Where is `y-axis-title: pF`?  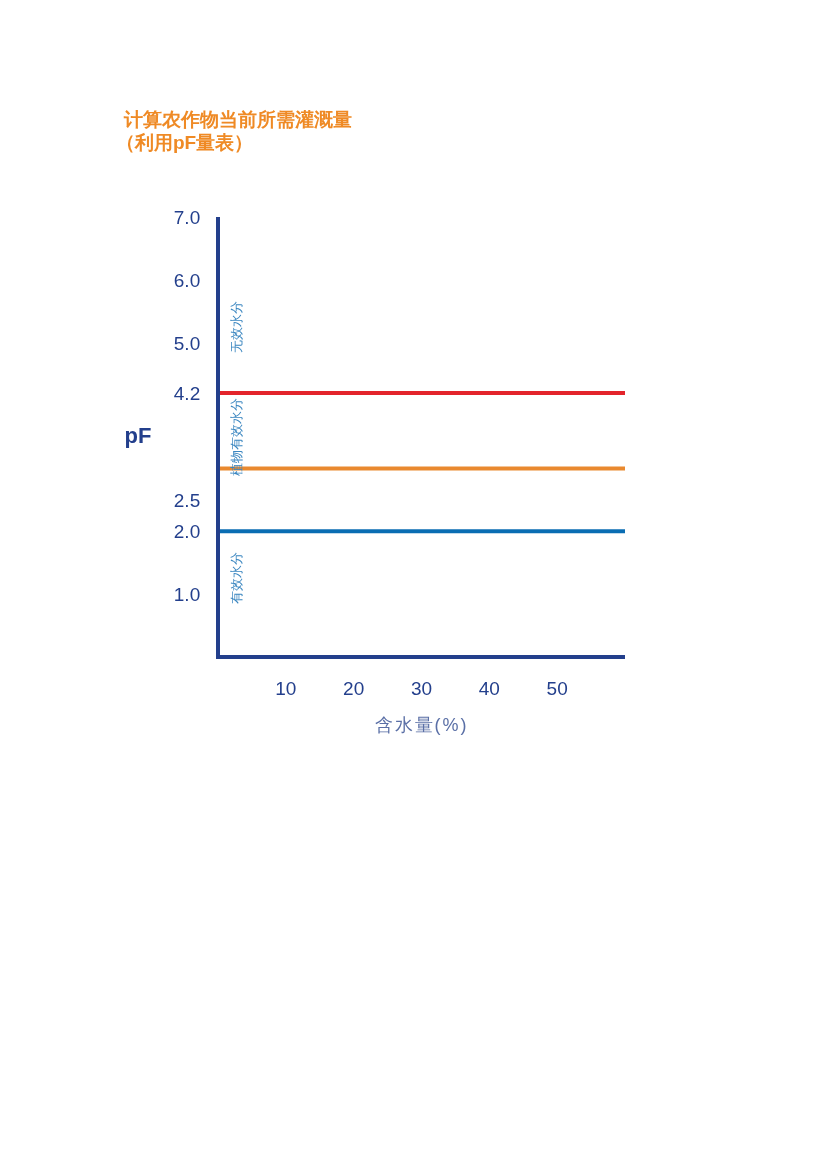 y-axis-title: pF is located at coordinates (138, 435).